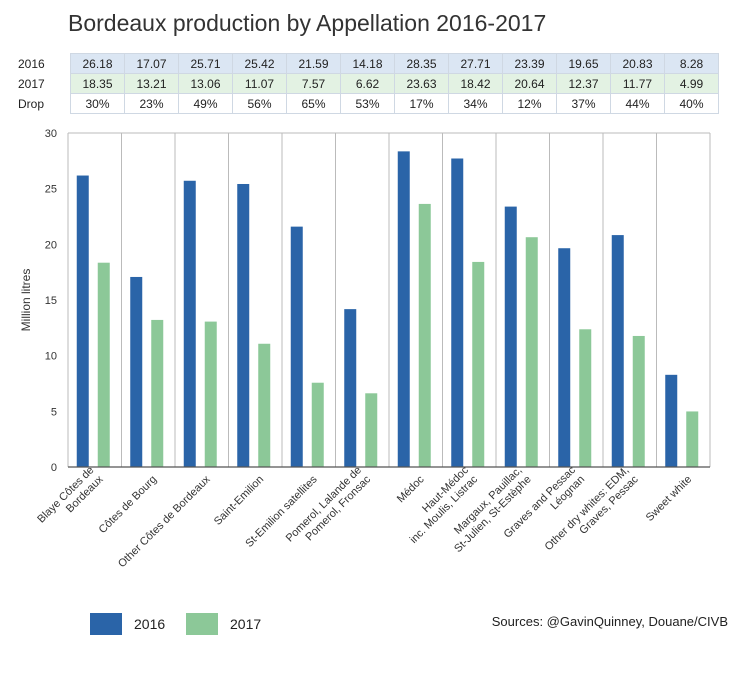 Image resolution: width=750 pixels, height=696 pixels. Describe the element at coordinates (529, 103) in the screenshot. I see `table-cell: 12%` at that location.